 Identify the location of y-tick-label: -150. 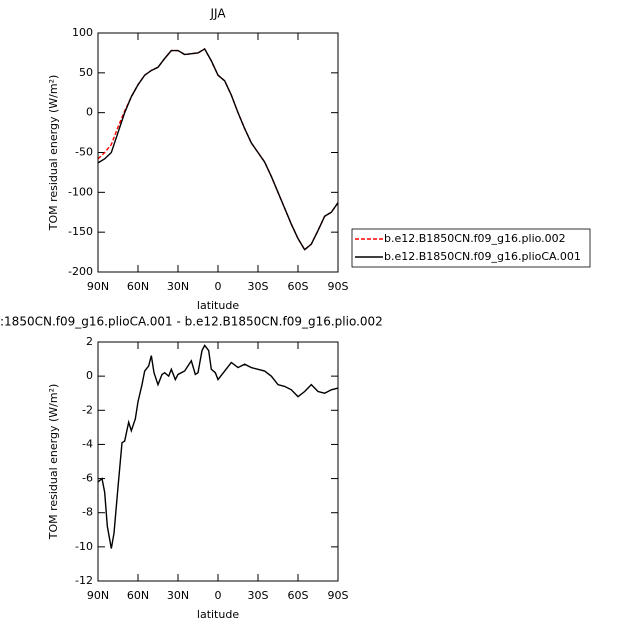
(80, 231).